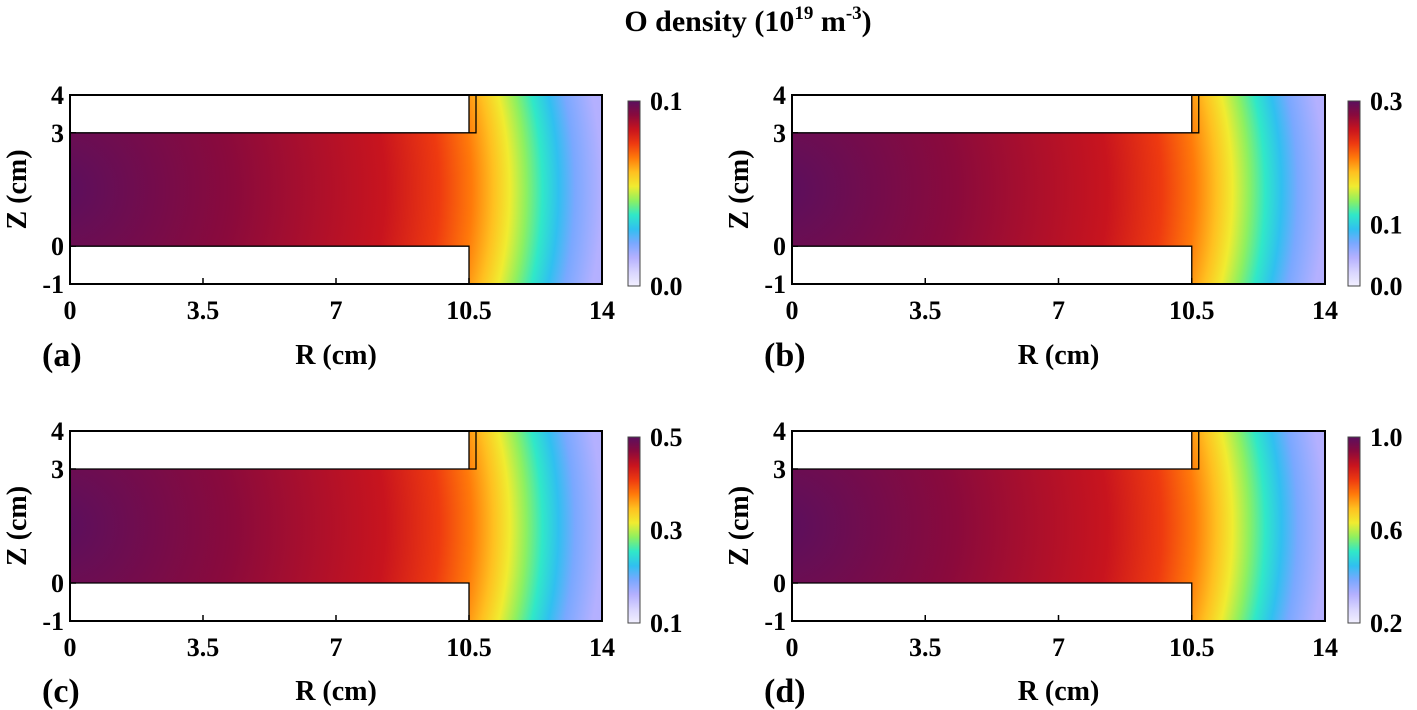 Image resolution: width=1417 pixels, height=710 pixels. I want to click on panel-label: (b), so click(785, 355).